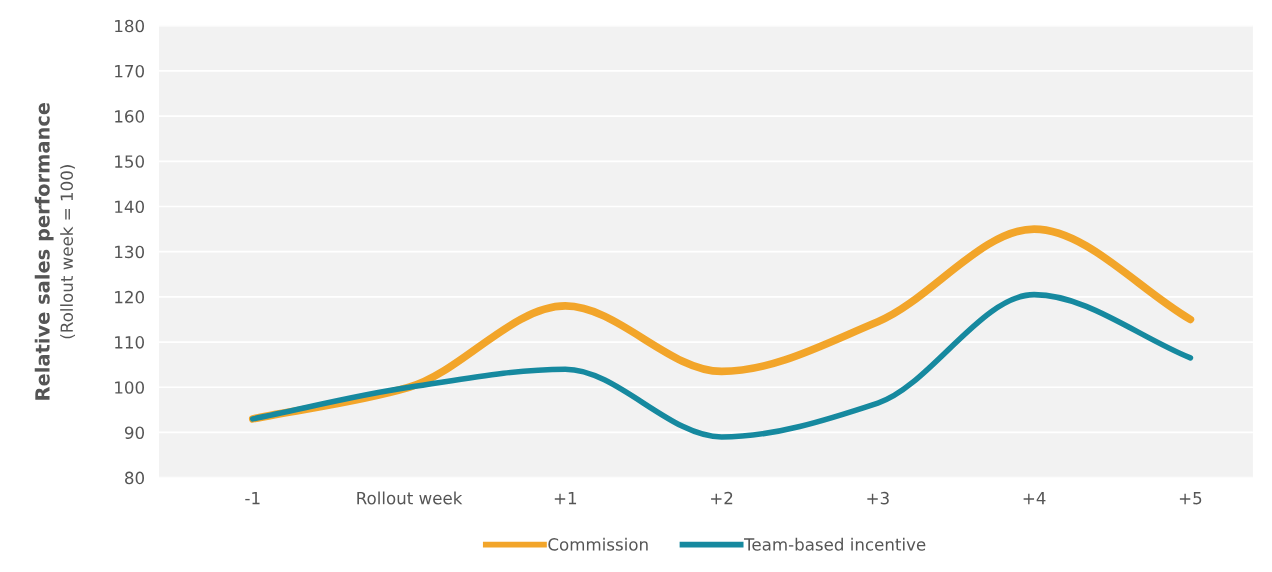 This screenshot has width=1272, height=572. I want to click on y-axis-title: Relative sales performance (Rollout week = 100), so click(54, 251).